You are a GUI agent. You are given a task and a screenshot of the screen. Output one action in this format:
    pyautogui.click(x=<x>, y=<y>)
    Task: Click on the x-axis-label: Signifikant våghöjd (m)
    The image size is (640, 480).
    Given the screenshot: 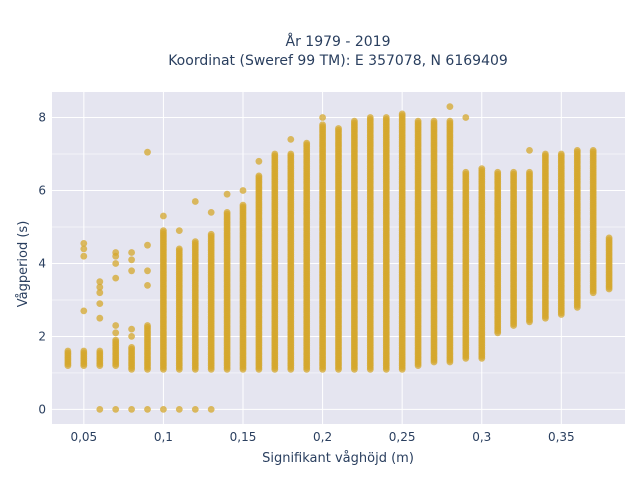 What is the action you would take?
    pyautogui.click(x=338, y=458)
    